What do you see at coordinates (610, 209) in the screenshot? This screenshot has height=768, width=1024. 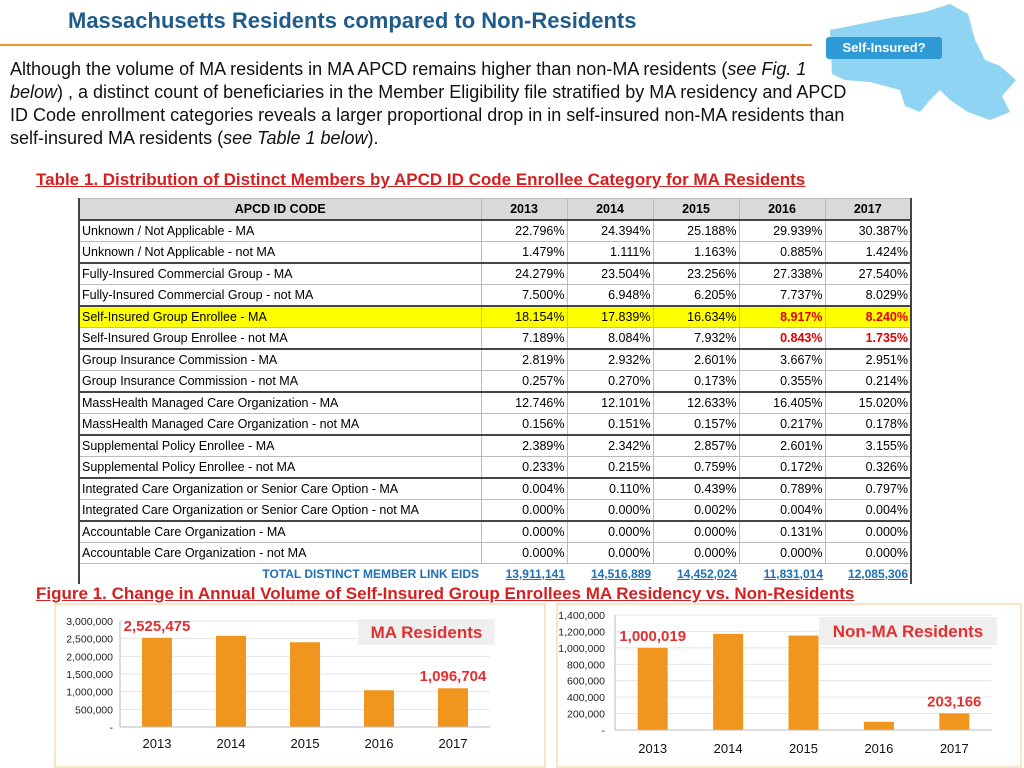 I see `column-header: 2014` at bounding box center [610, 209].